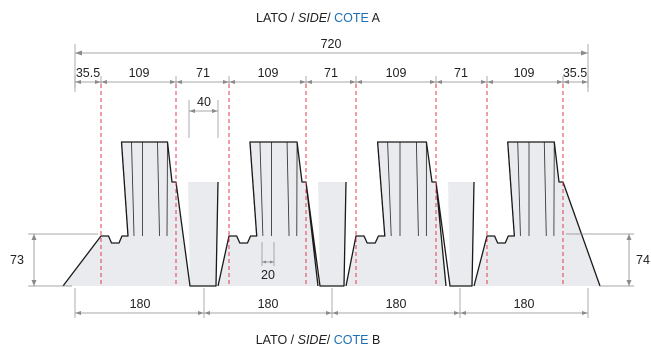 The height and width of the screenshot is (352, 651). What do you see at coordinates (268, 275) in the screenshot?
I see `groove-label: 20` at bounding box center [268, 275].